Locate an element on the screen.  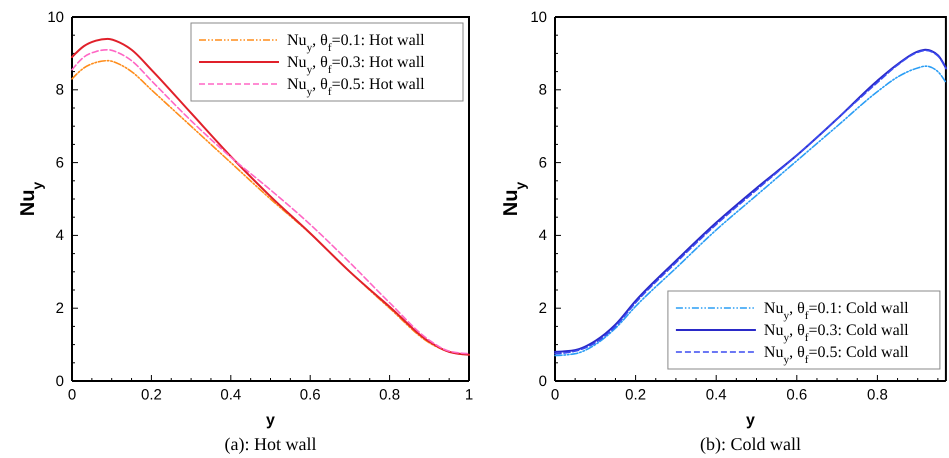
legend-label: Nu$_{y}$, θ$_{f}$=0.3: Hot wall is located at coordinates (356, 65).